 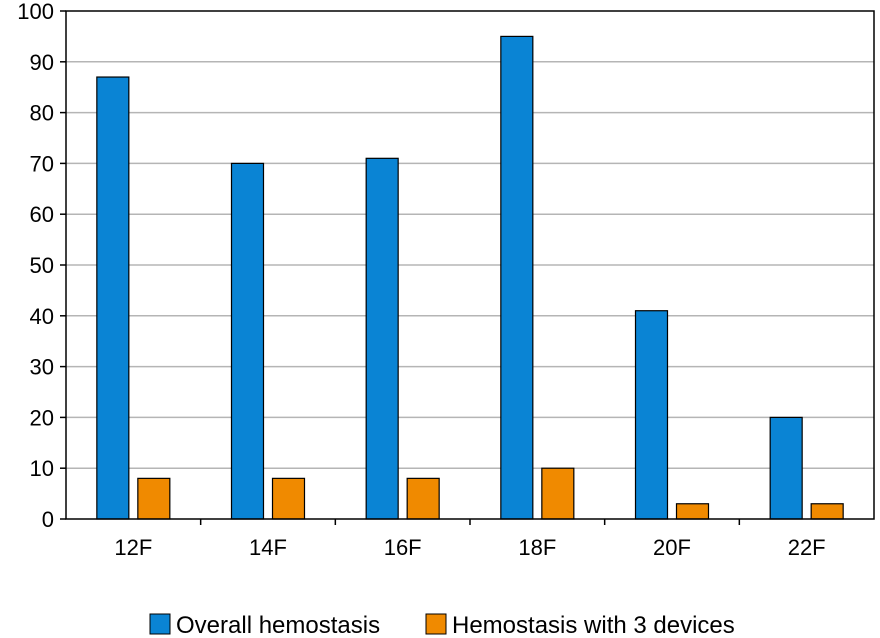 I want to click on bar-overall-hemostasis-12f, so click(x=113, y=298).